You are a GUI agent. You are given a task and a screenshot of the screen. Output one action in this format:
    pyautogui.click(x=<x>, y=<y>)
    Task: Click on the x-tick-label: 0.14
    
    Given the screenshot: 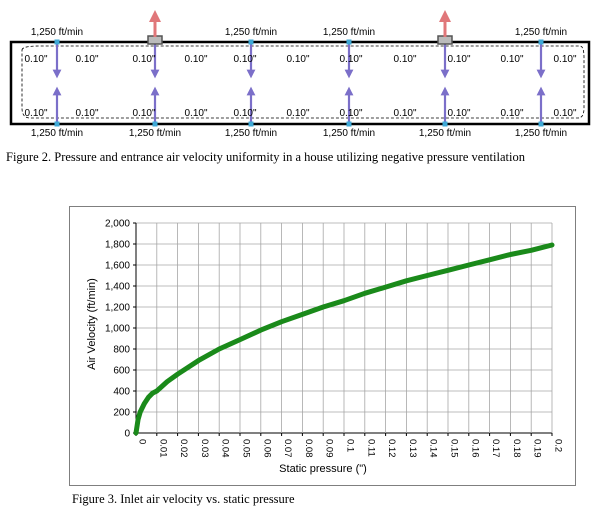 What is the action you would take?
    pyautogui.click(x=433, y=448)
    